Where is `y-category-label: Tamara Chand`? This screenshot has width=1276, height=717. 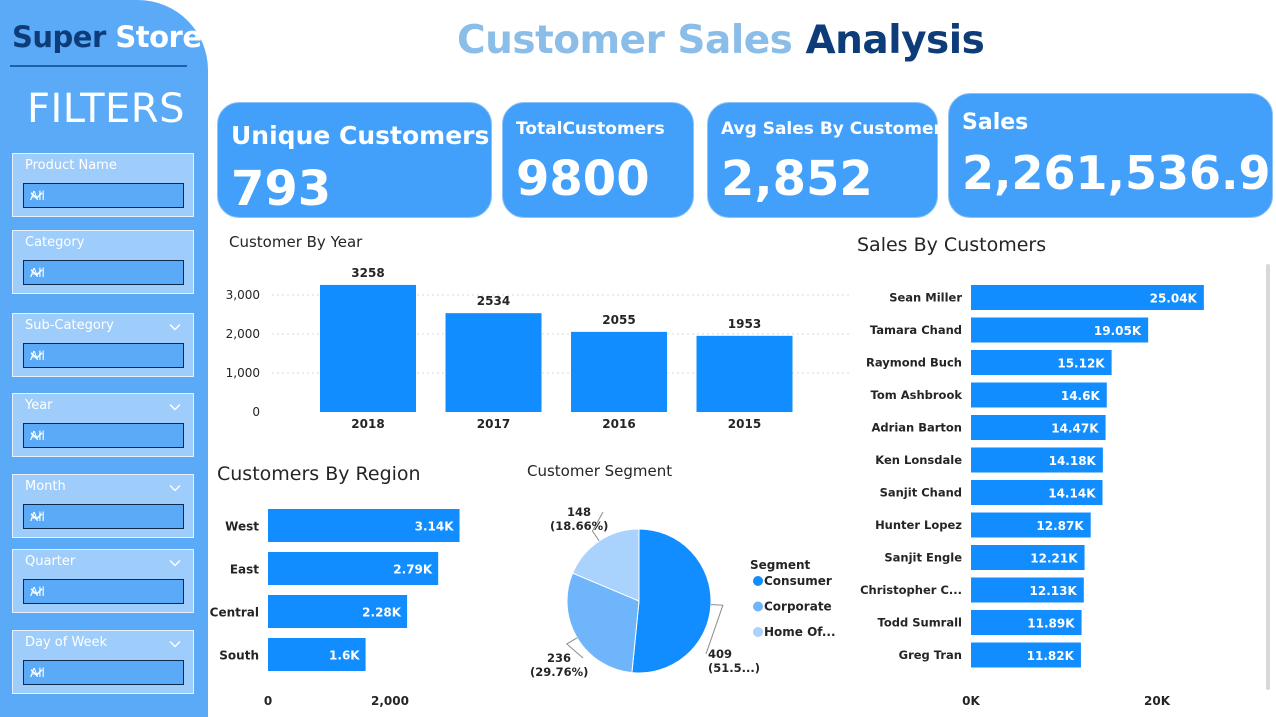
y-category-label: Tamara Chand is located at coordinates (916, 330).